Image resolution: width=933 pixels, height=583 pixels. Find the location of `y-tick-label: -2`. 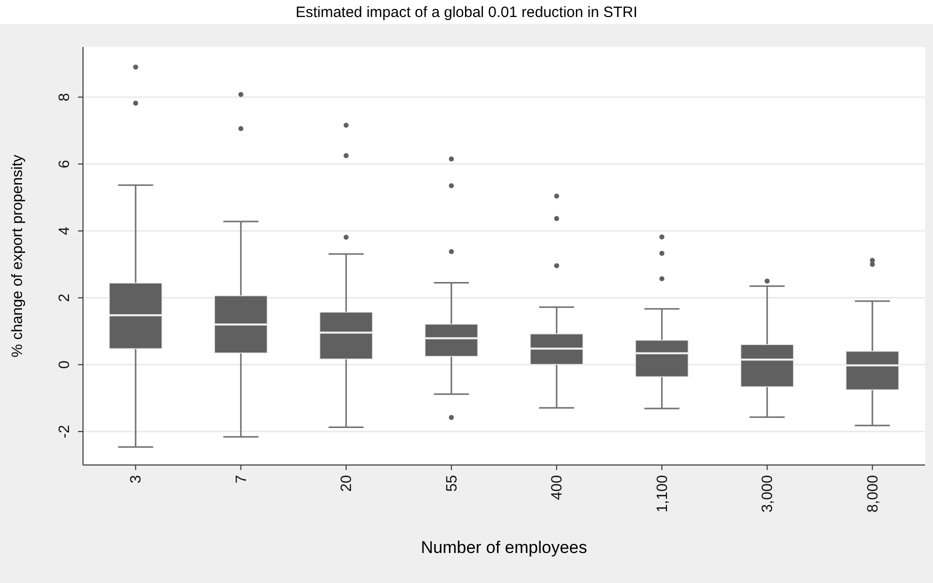

y-tick-label: -2 is located at coordinates (64, 431).